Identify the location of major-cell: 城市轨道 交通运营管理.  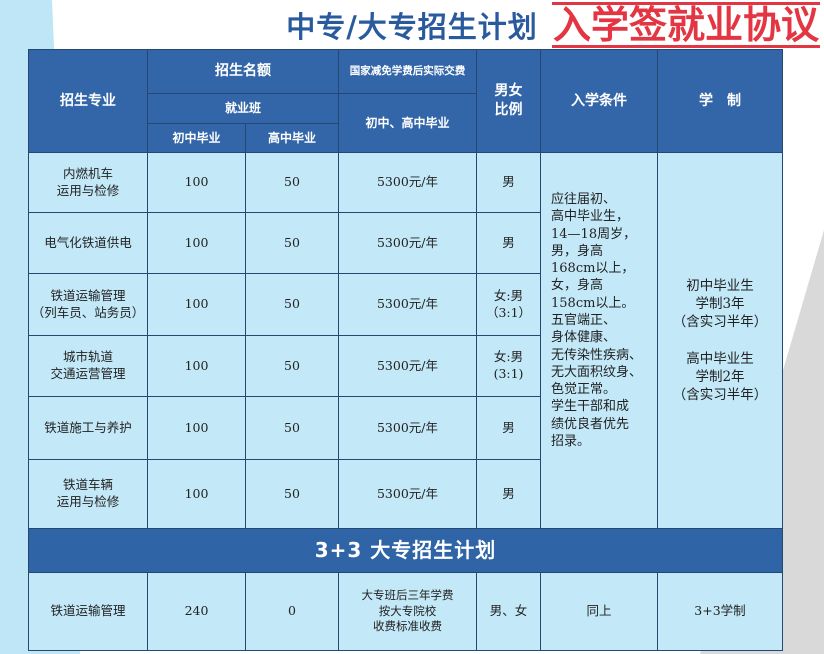
(88, 366).